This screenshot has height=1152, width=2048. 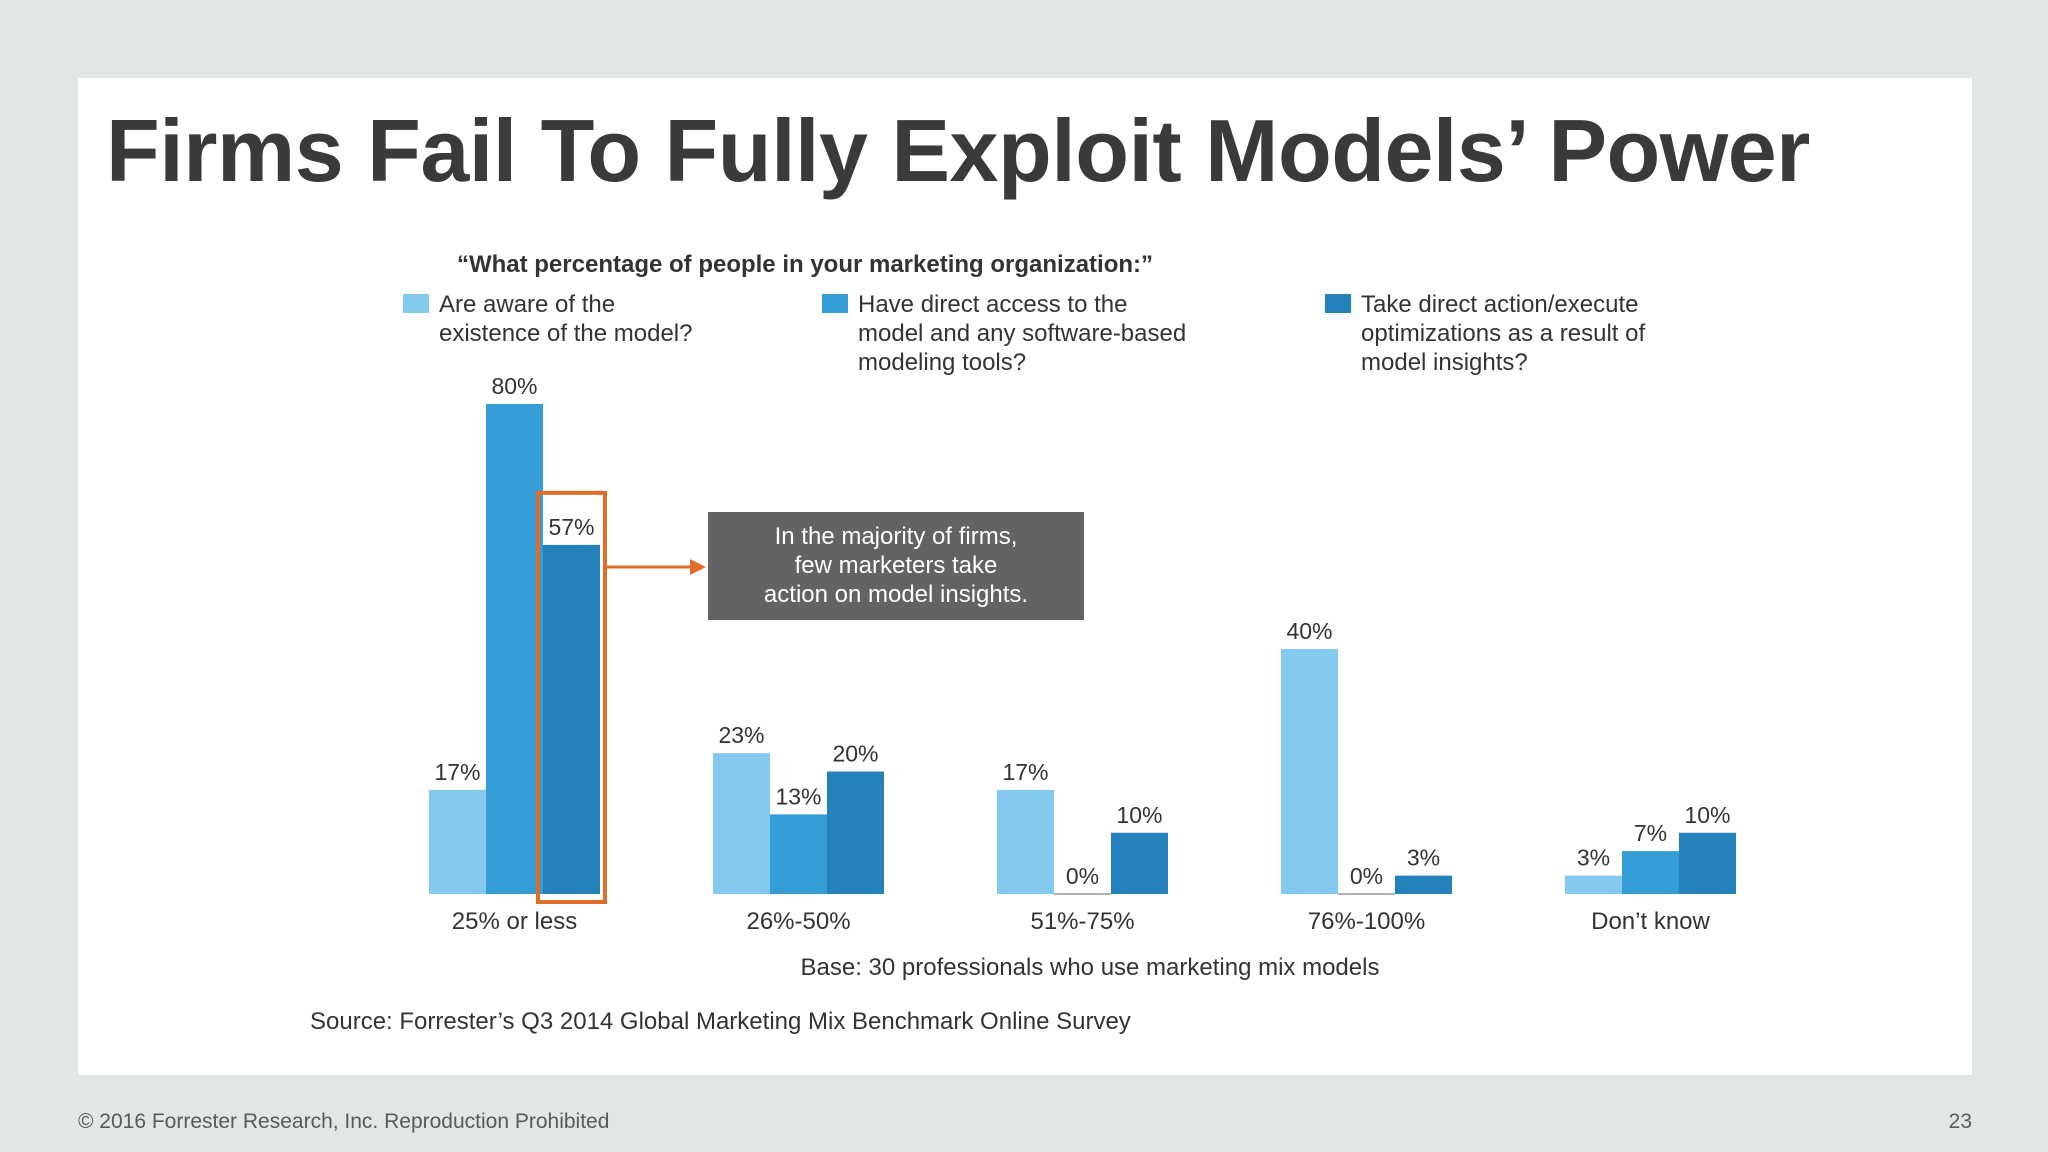 I want to click on category-label-5: Don’t know, so click(x=1650, y=921).